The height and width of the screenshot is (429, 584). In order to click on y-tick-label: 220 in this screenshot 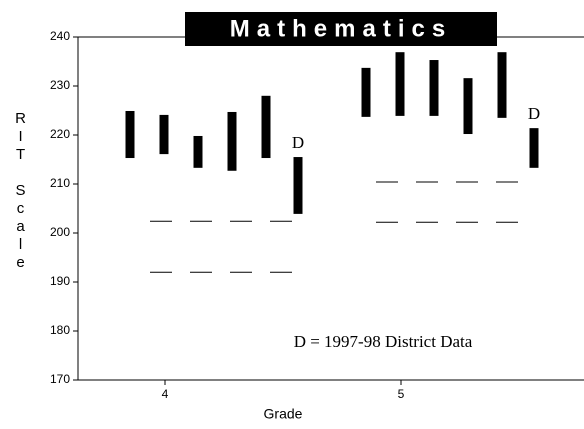, I will do `click(60, 134)`.